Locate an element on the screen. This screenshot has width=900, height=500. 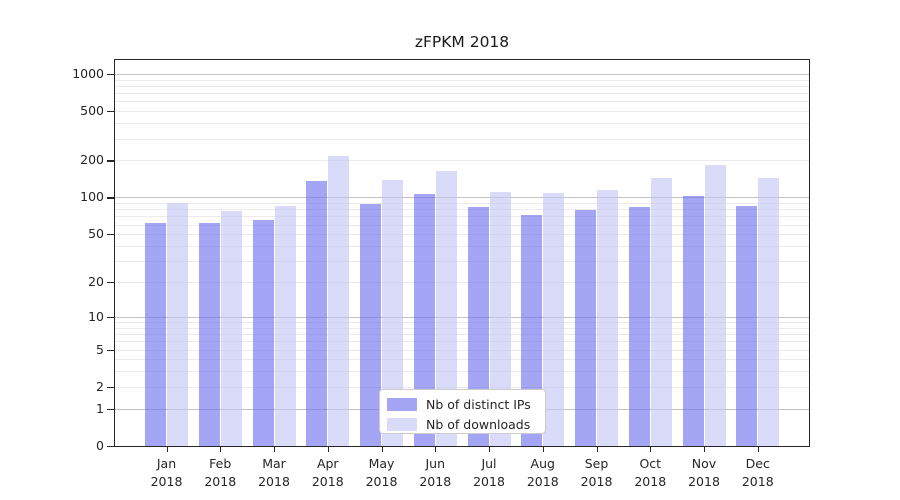
x-tick-mark-mar is located at coordinates (275, 449).